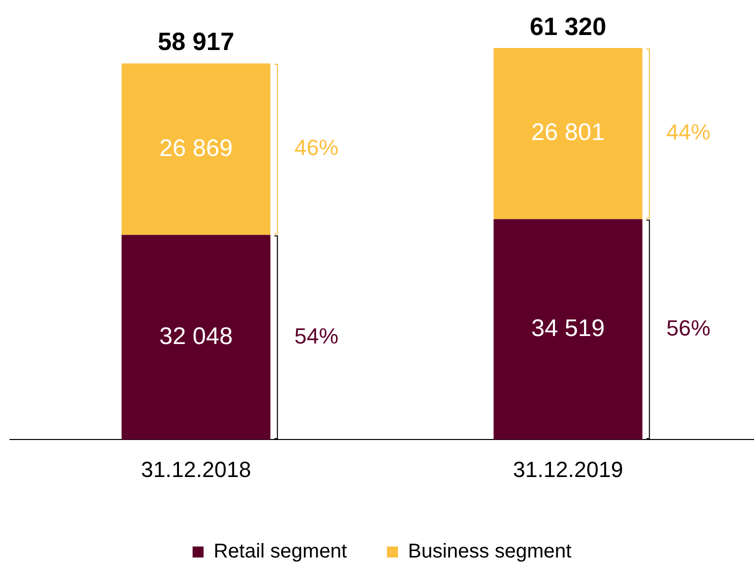  What do you see at coordinates (688, 132) in the screenshot?
I see `annotation: 44%` at bounding box center [688, 132].